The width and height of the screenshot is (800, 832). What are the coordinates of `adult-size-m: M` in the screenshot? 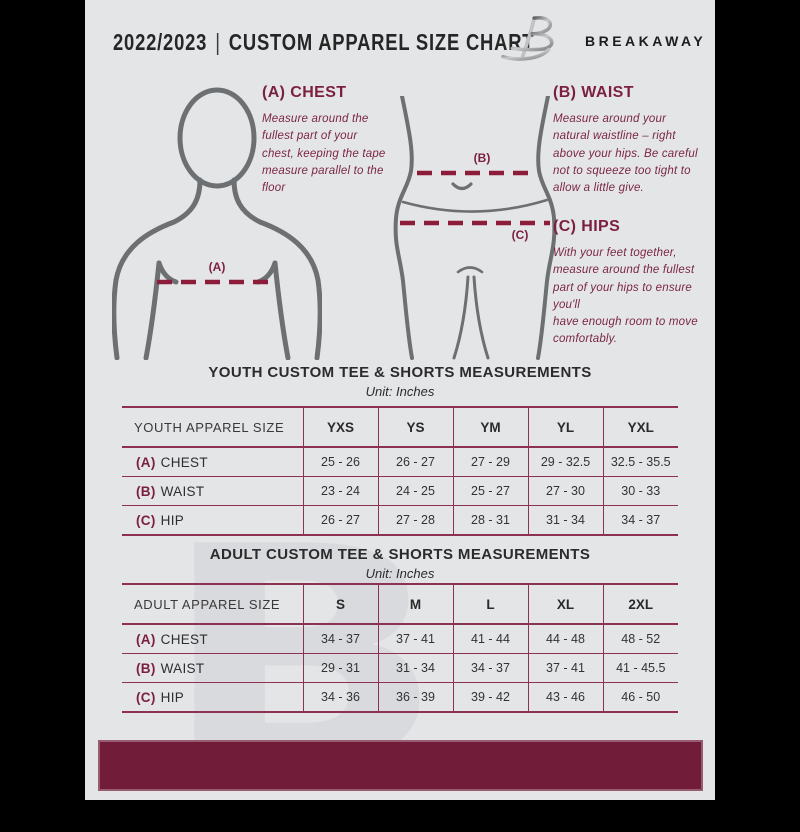 It's located at (415, 604).